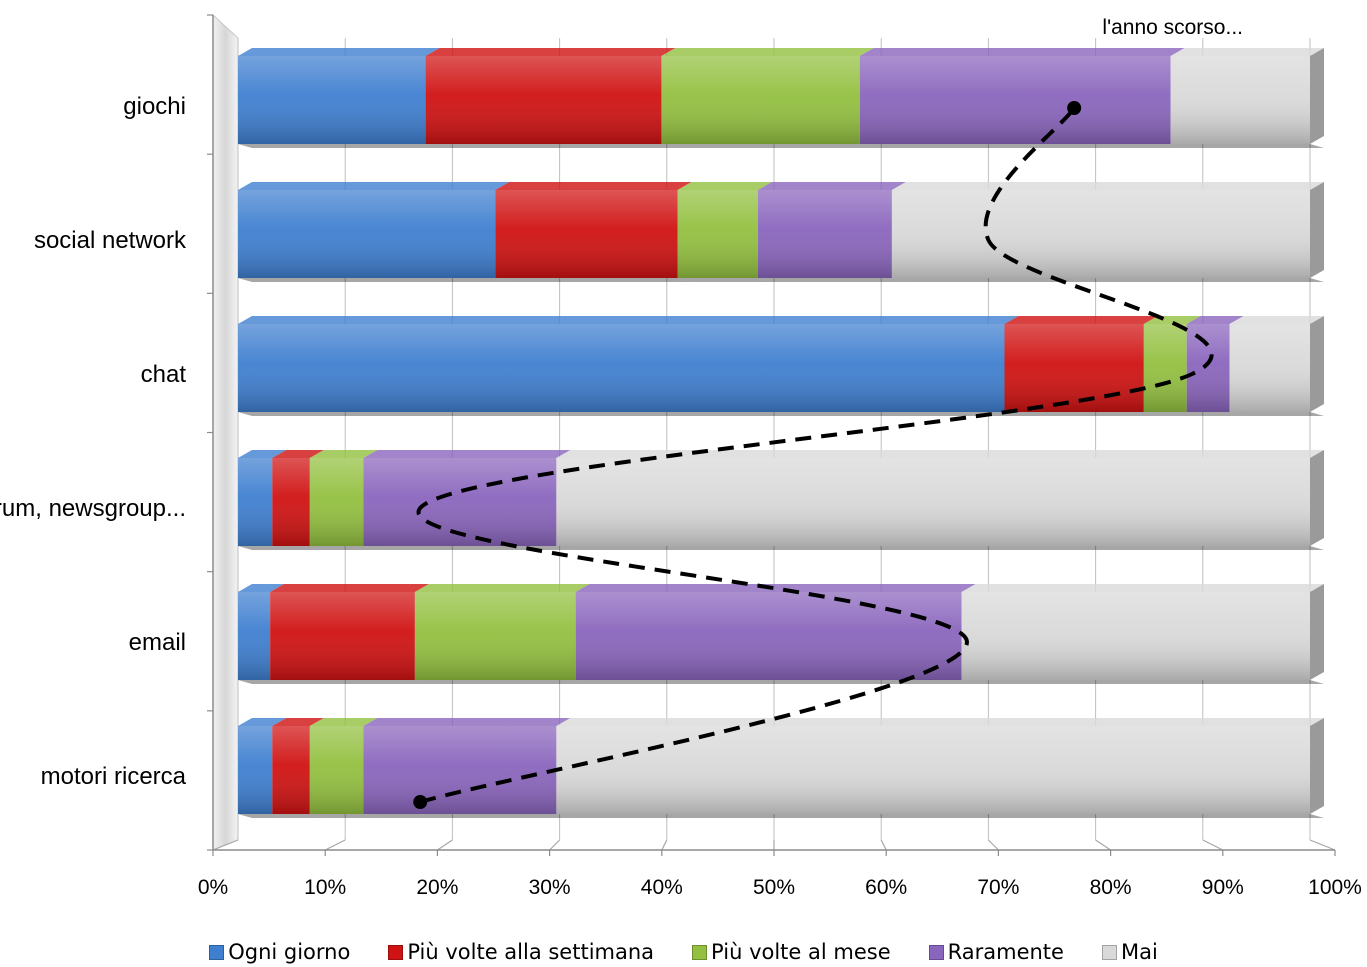  What do you see at coordinates (437, 887) in the screenshot?
I see `x-tick-label: 20%` at bounding box center [437, 887].